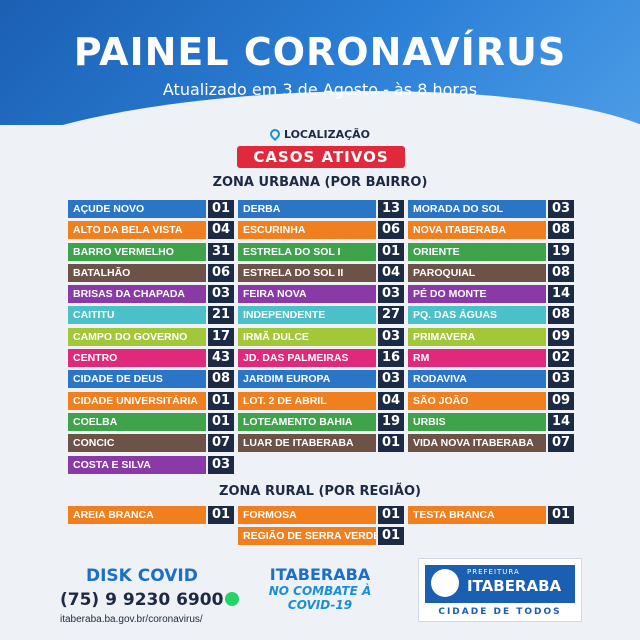  I want to click on neighborhood-name: ALTO DA BELA VISTA, so click(137, 230).